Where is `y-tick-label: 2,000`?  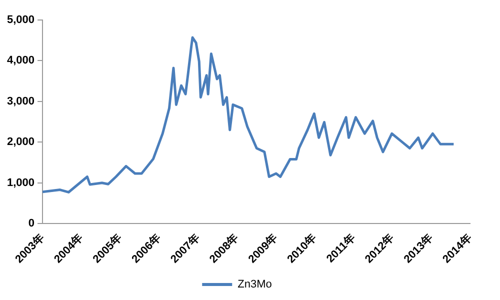 y-tick-label: 2,000 is located at coordinates (20, 142).